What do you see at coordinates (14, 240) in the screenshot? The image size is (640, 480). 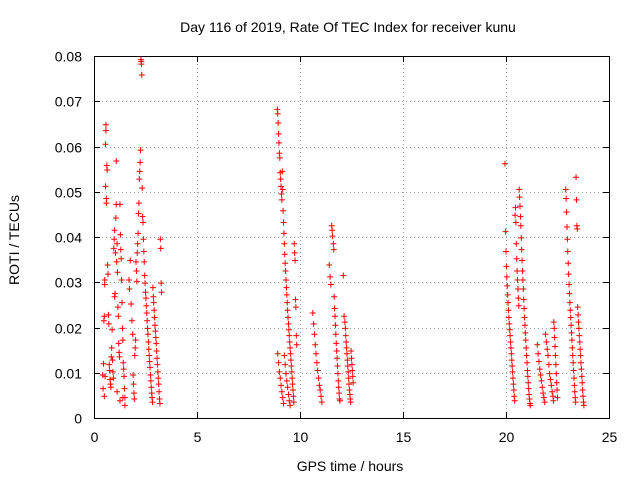 I see `y-axis-label: ROTI / TECUs` at bounding box center [14, 240].